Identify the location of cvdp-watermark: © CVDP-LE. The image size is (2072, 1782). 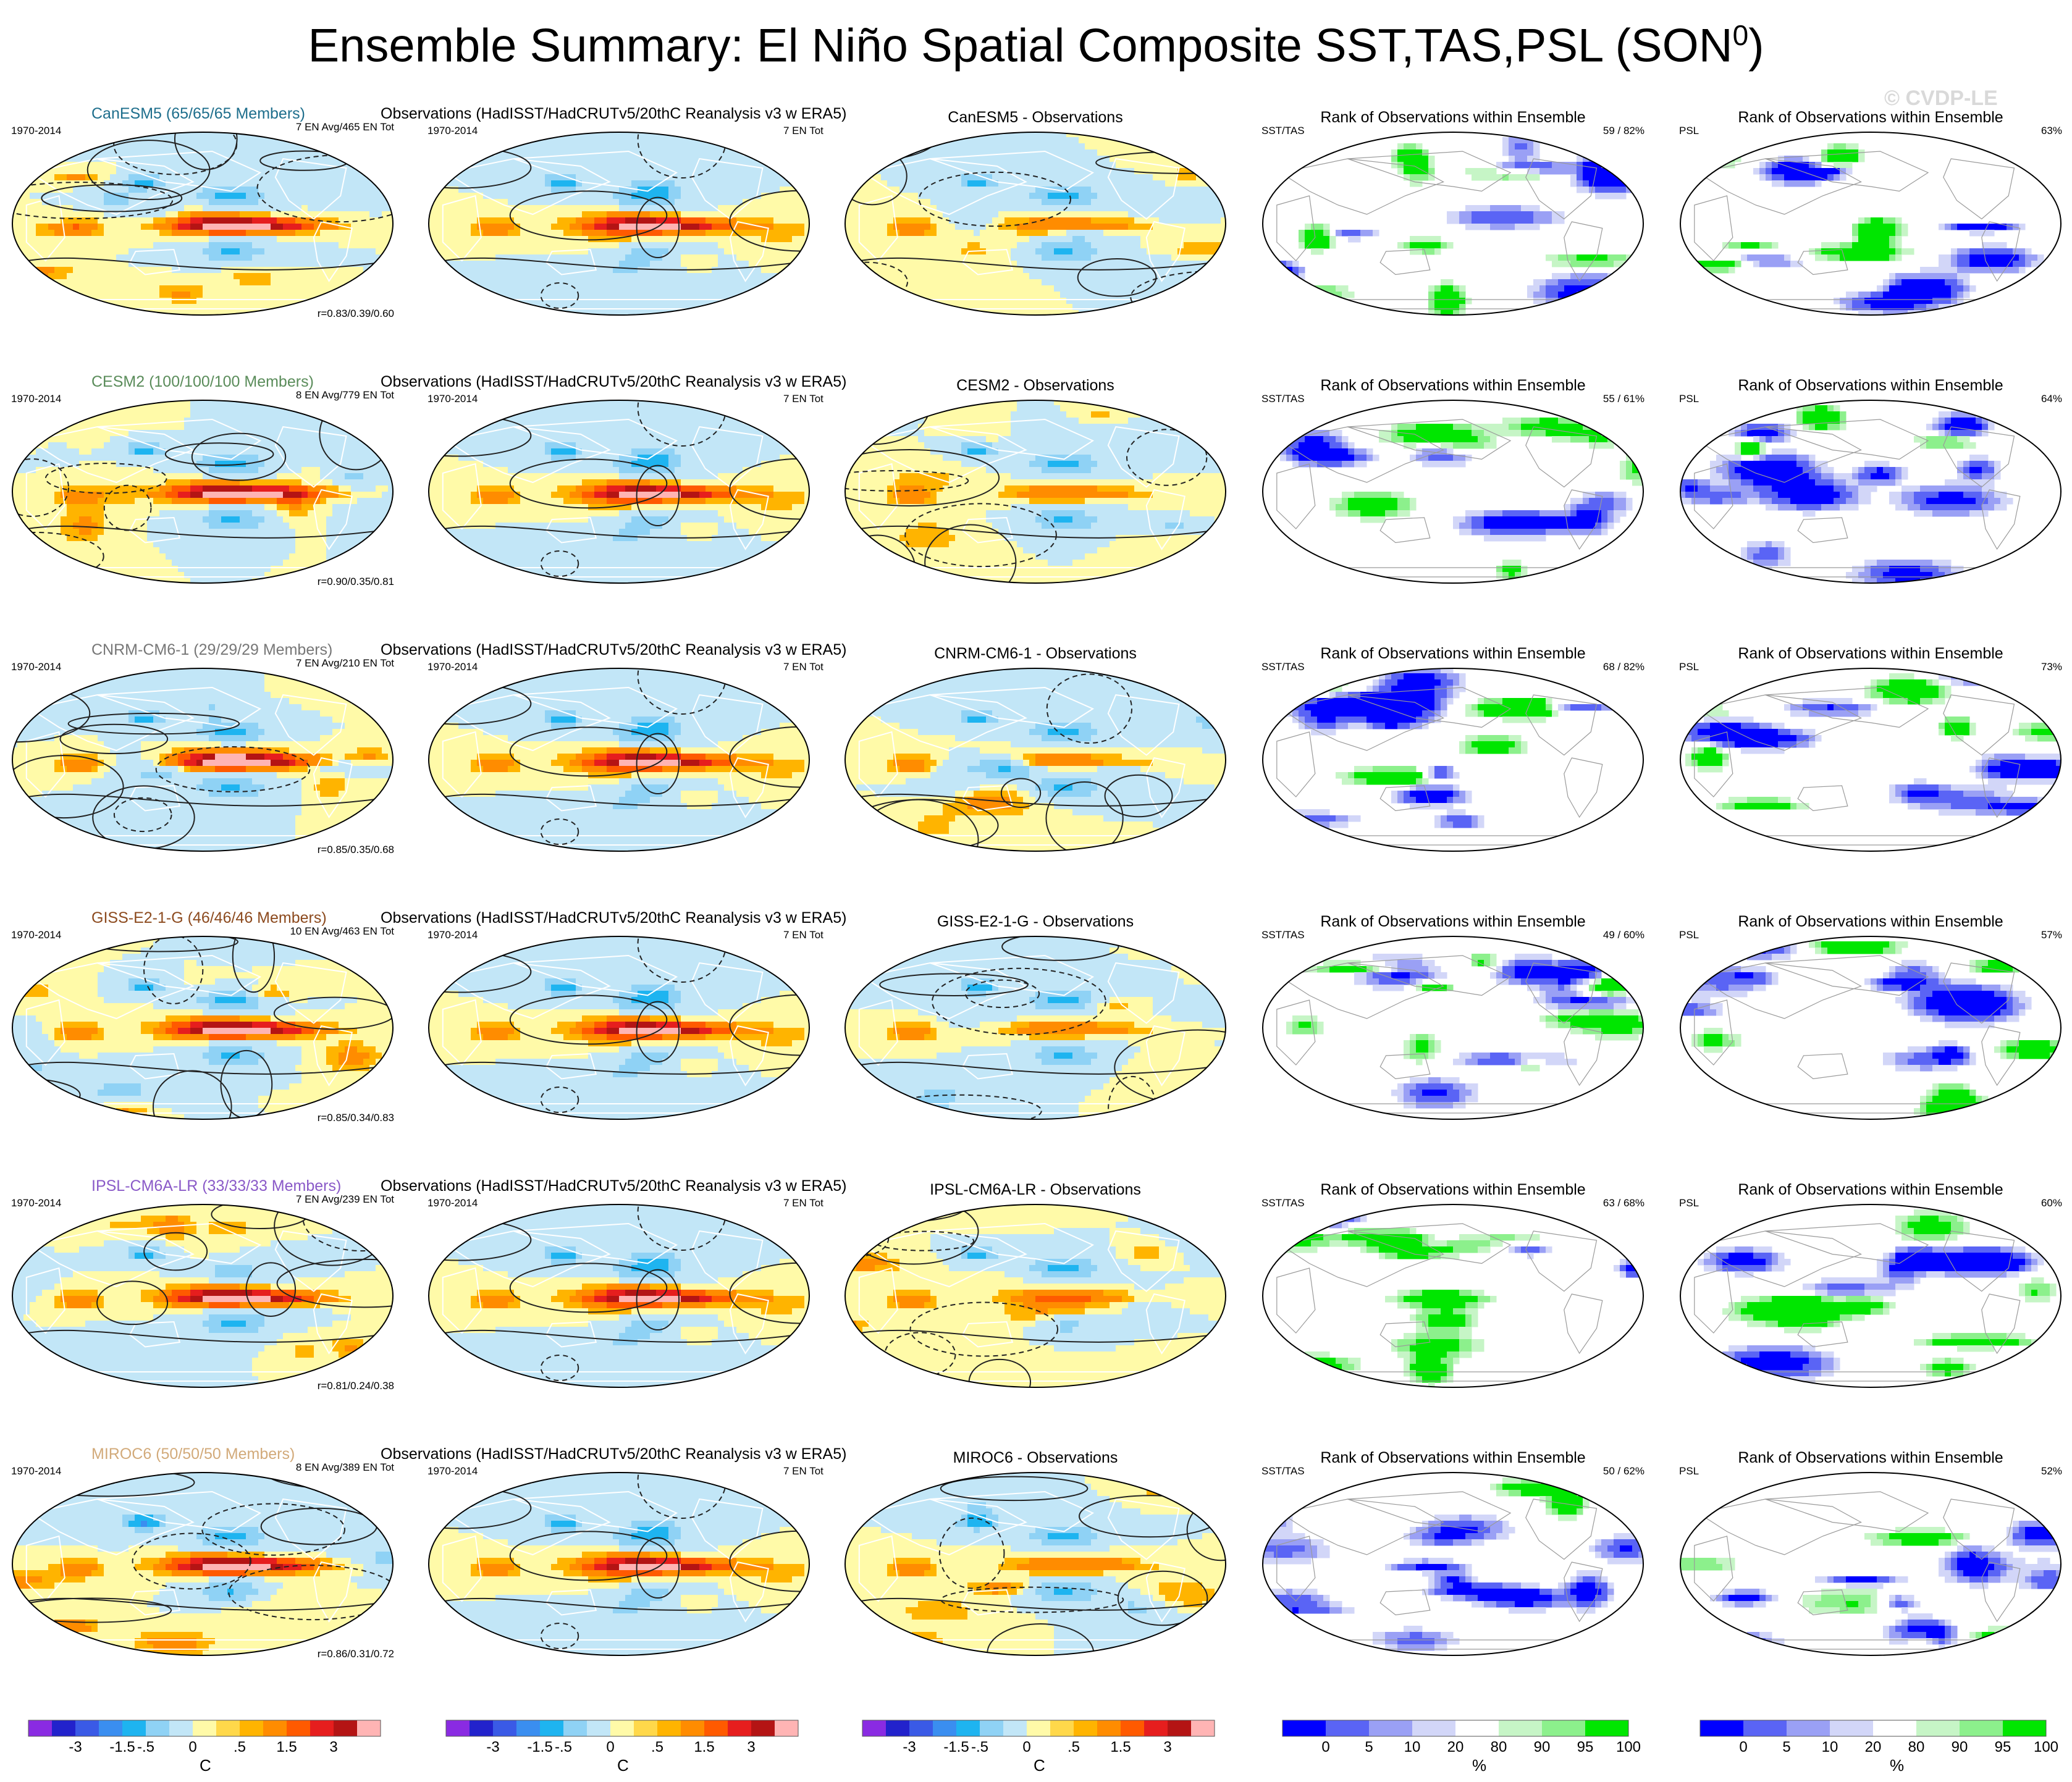
(1941, 98).